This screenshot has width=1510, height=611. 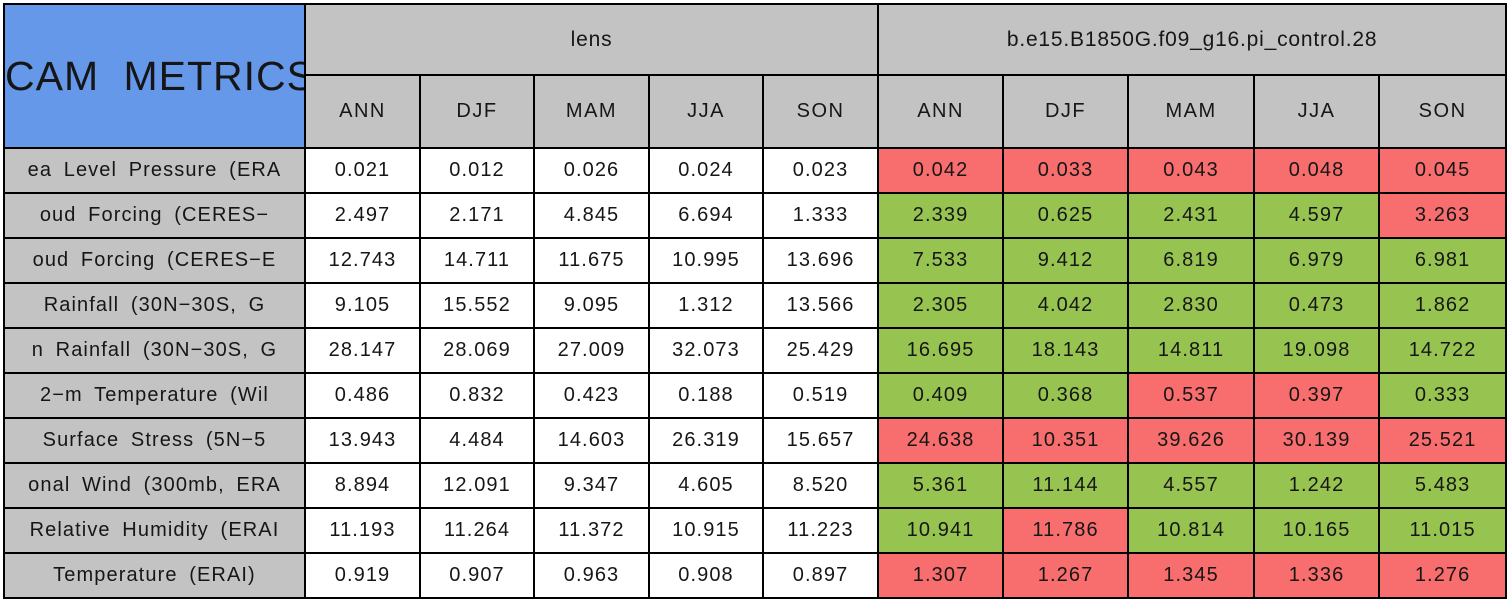 I want to click on lens-value-cell: 4.605, so click(x=706, y=485).